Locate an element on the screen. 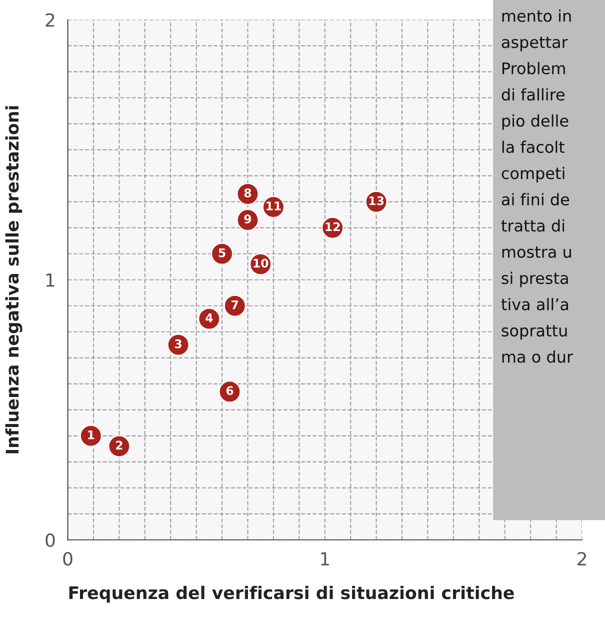 The height and width of the screenshot is (617, 605). annotation: ma o dur is located at coordinates (538, 356).